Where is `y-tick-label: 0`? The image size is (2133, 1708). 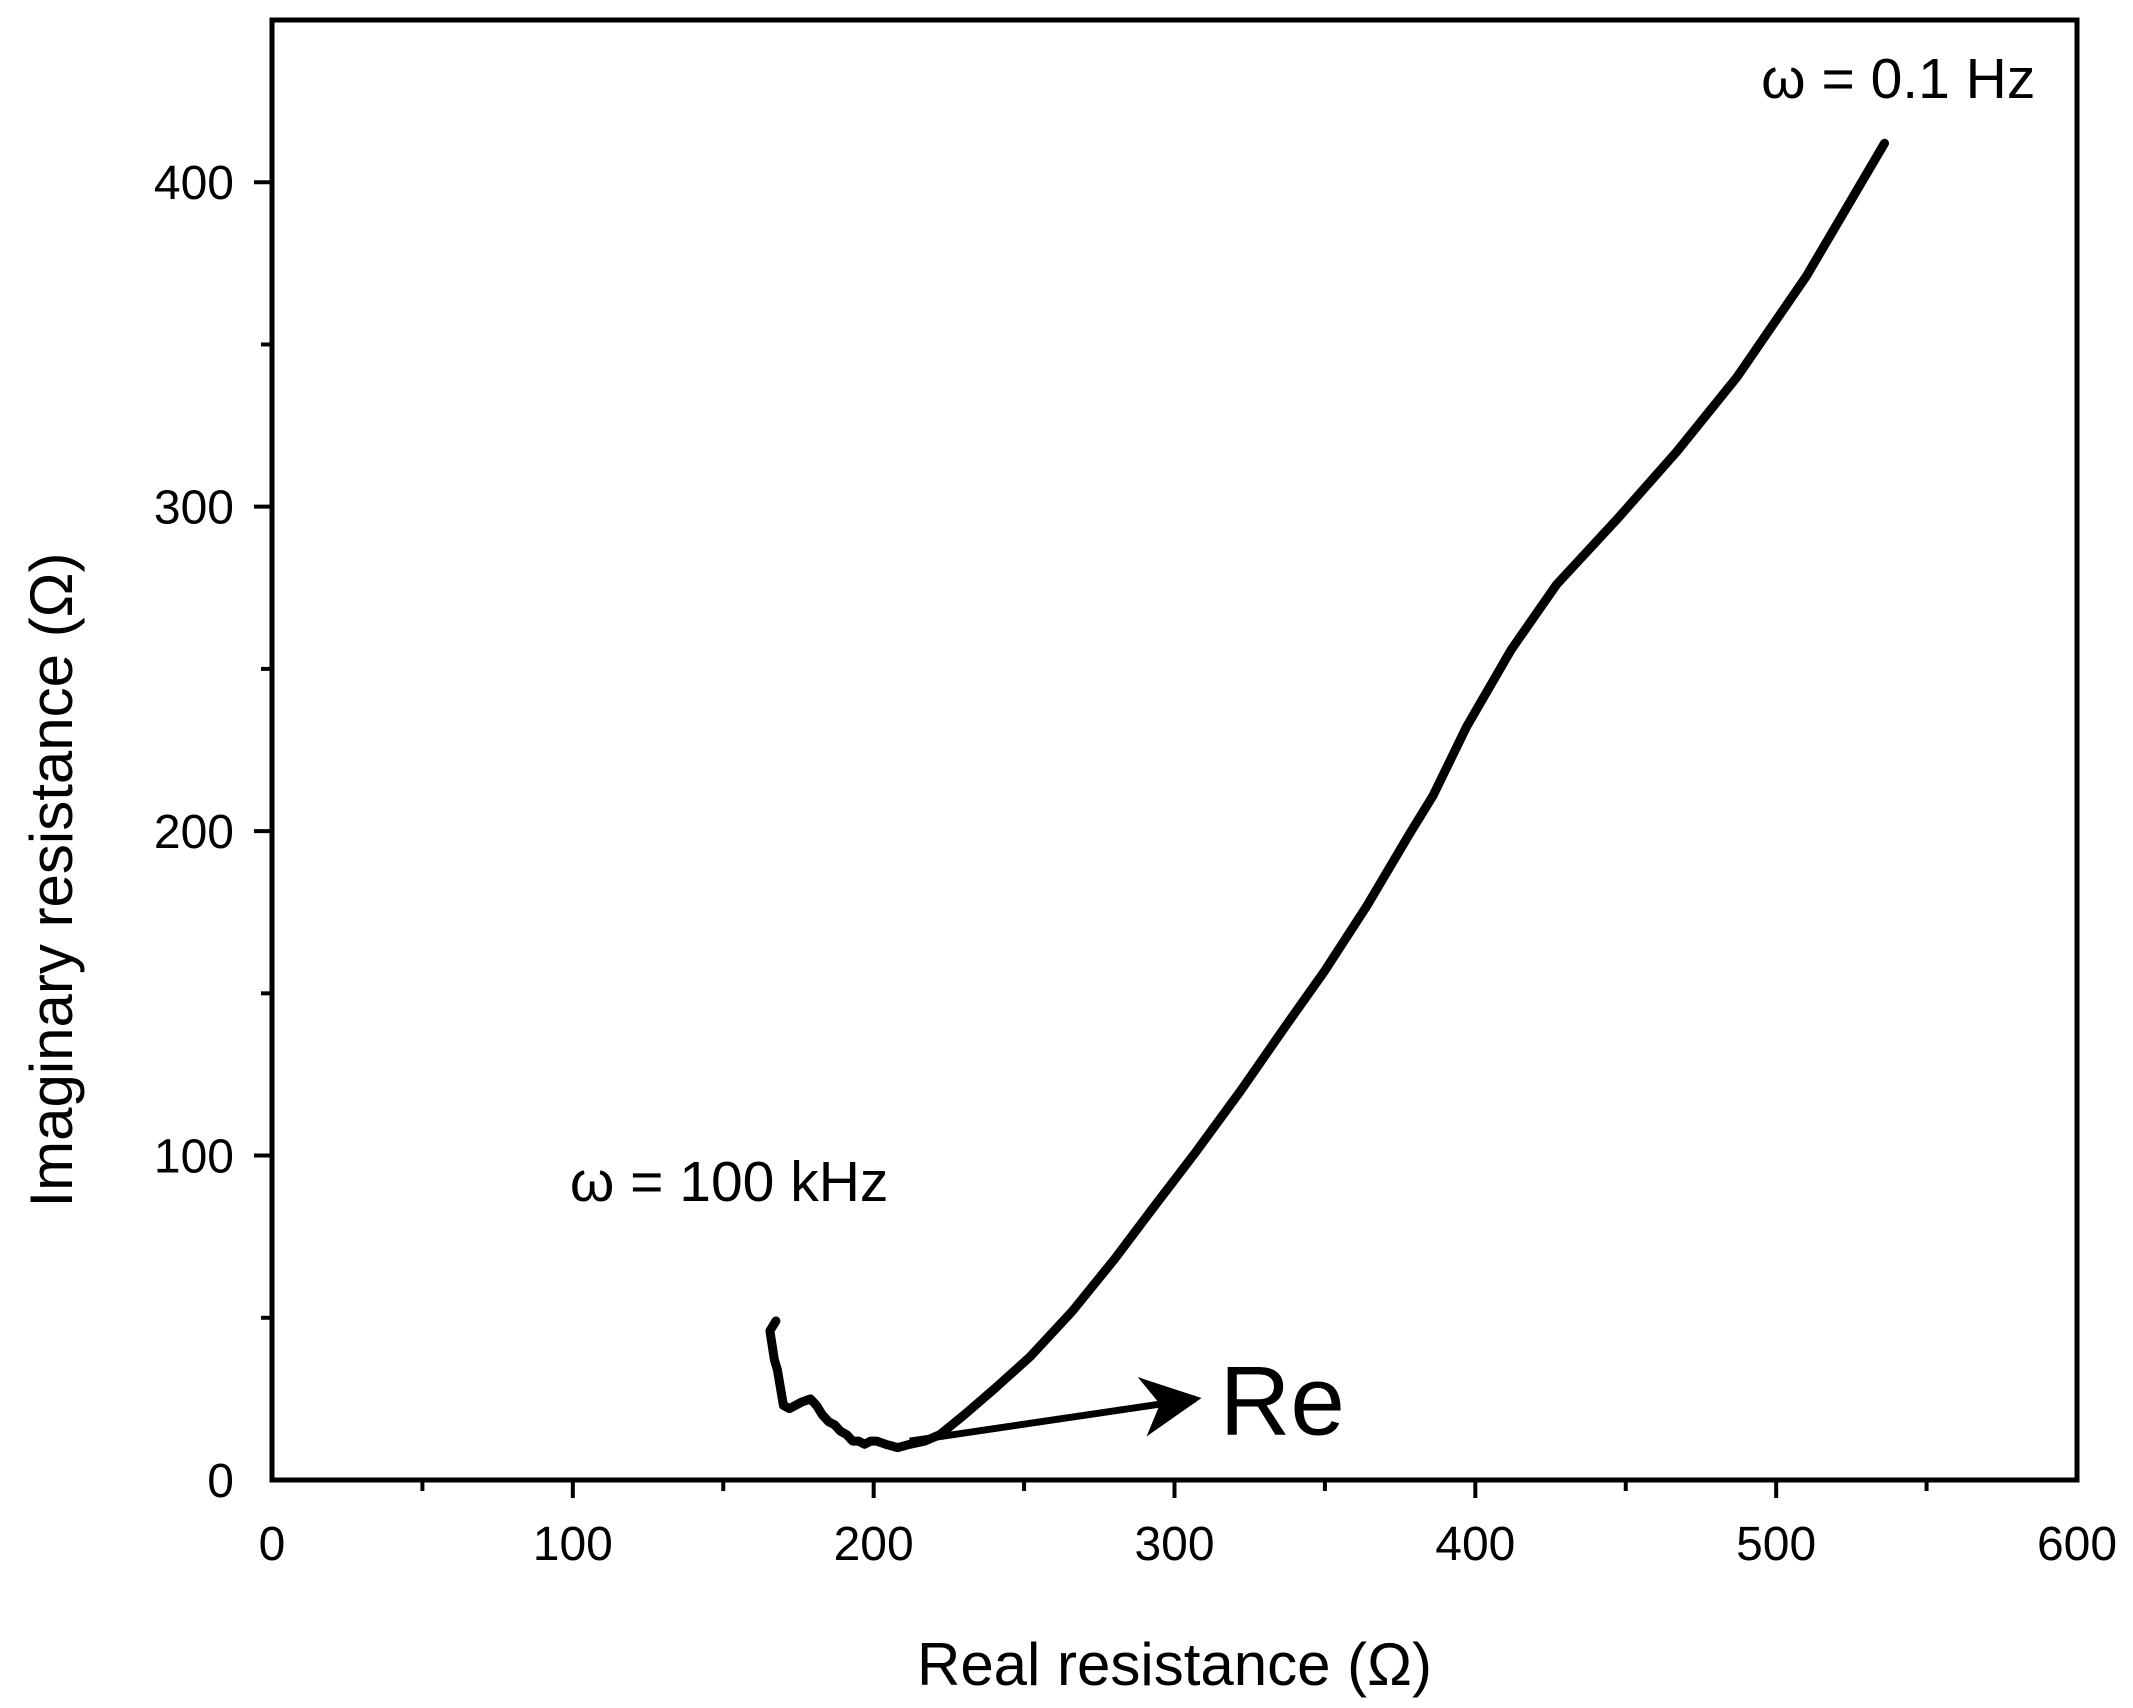
y-tick-label: 0 is located at coordinates (220, 1481).